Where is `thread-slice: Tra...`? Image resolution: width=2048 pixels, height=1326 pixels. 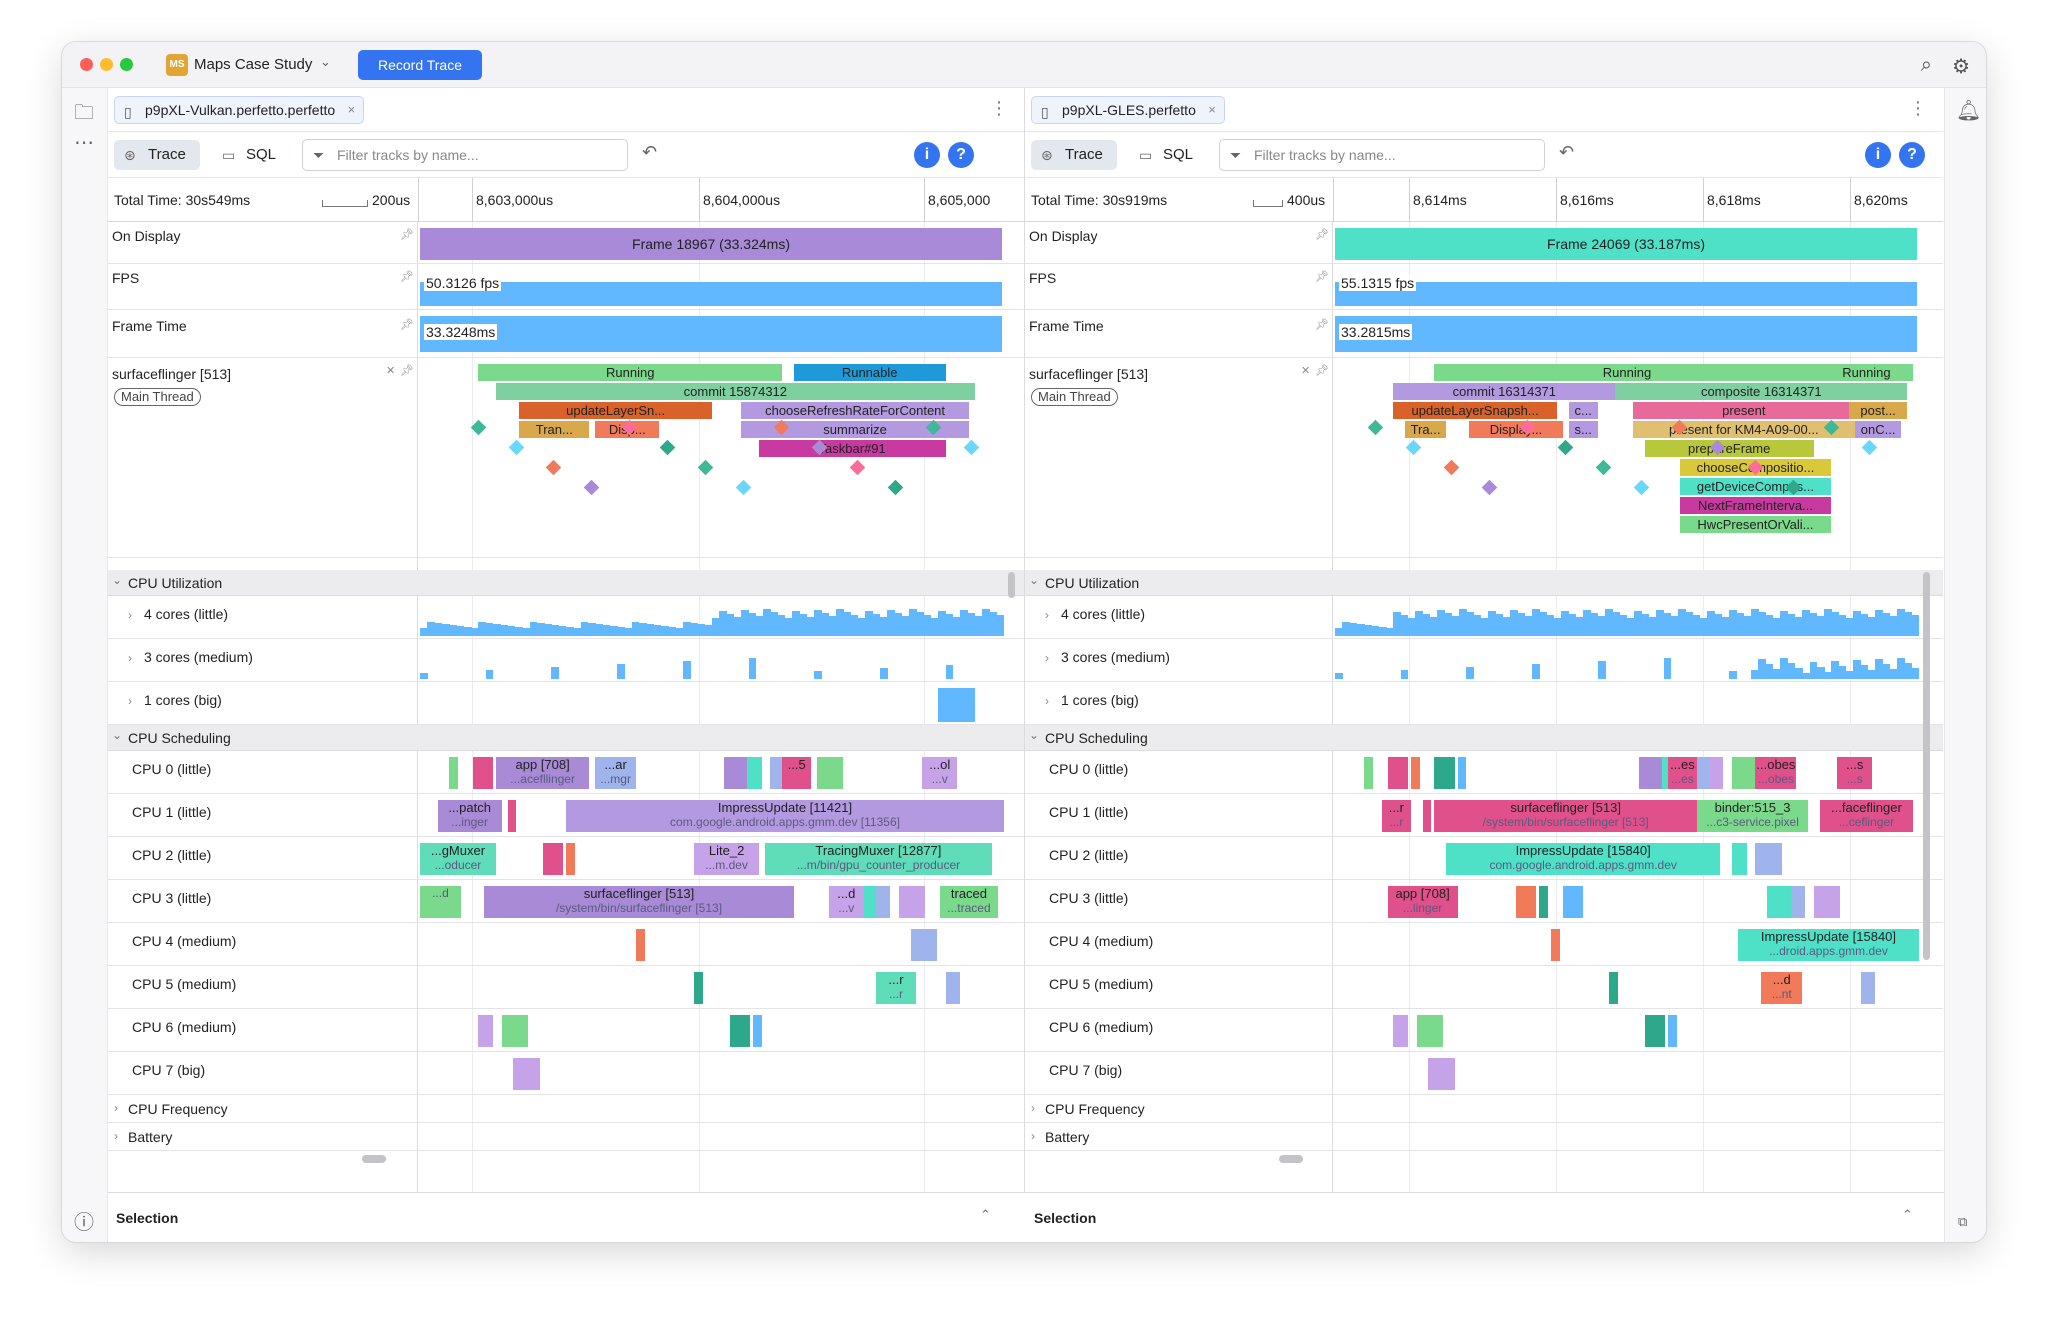
thread-slice: Tra... is located at coordinates (1425, 429).